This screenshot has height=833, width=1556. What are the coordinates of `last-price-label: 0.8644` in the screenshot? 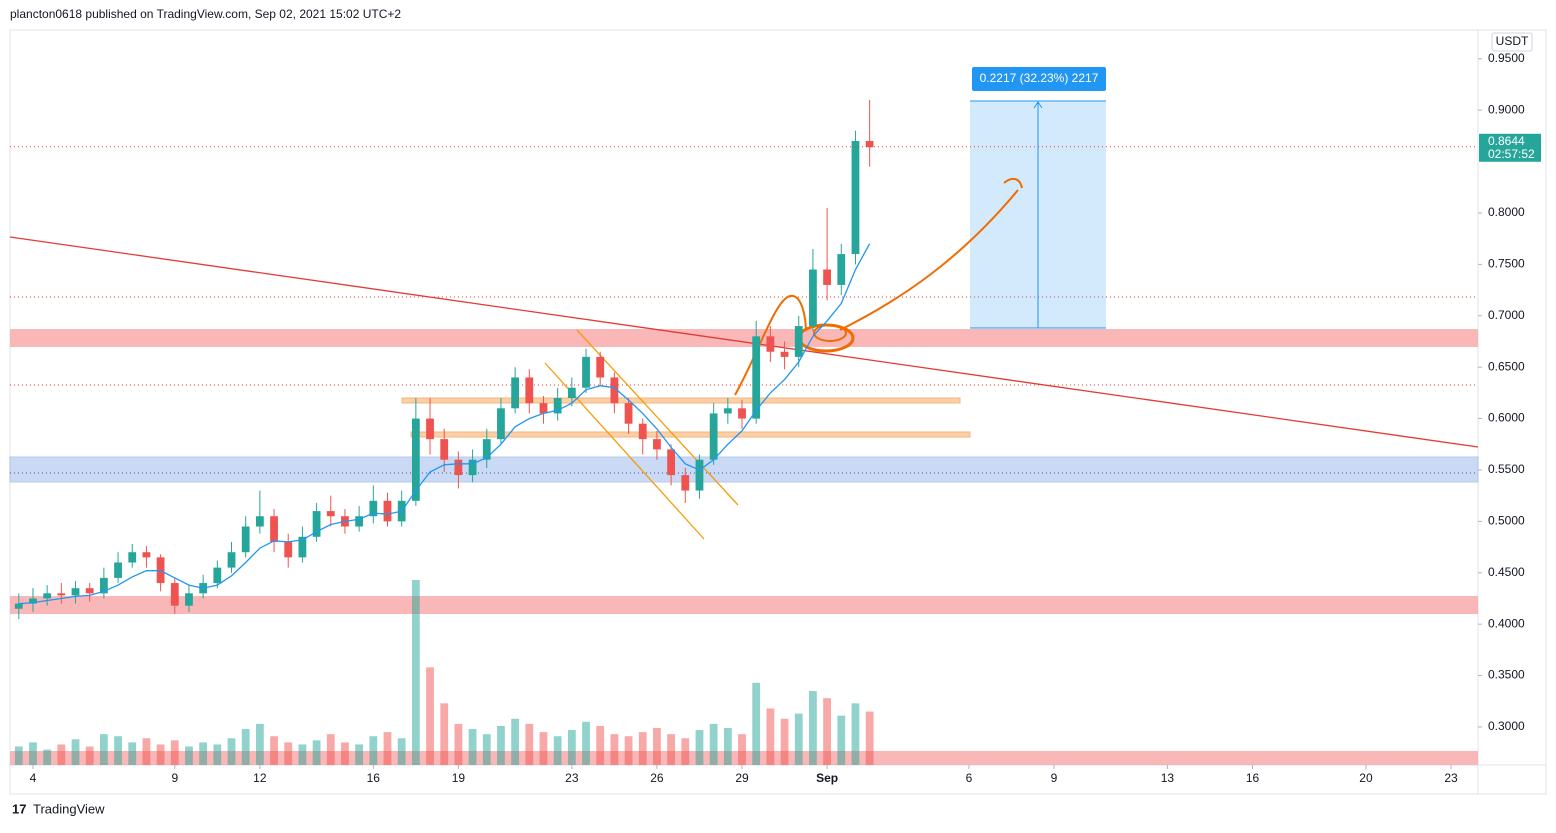 It's located at (1506, 141).